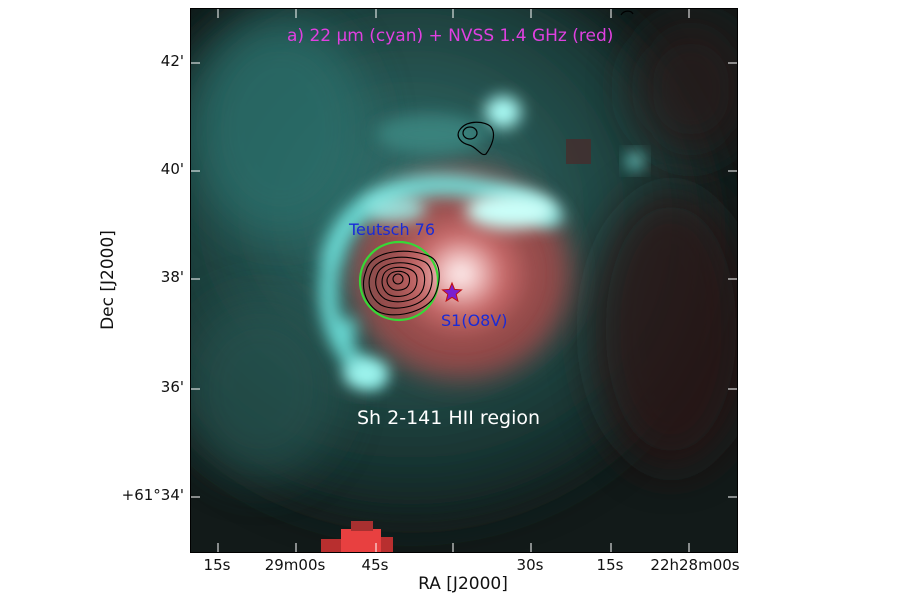  Describe the element at coordinates (463, 584) in the screenshot. I see `x-axis-title: RA [J2000]` at that location.